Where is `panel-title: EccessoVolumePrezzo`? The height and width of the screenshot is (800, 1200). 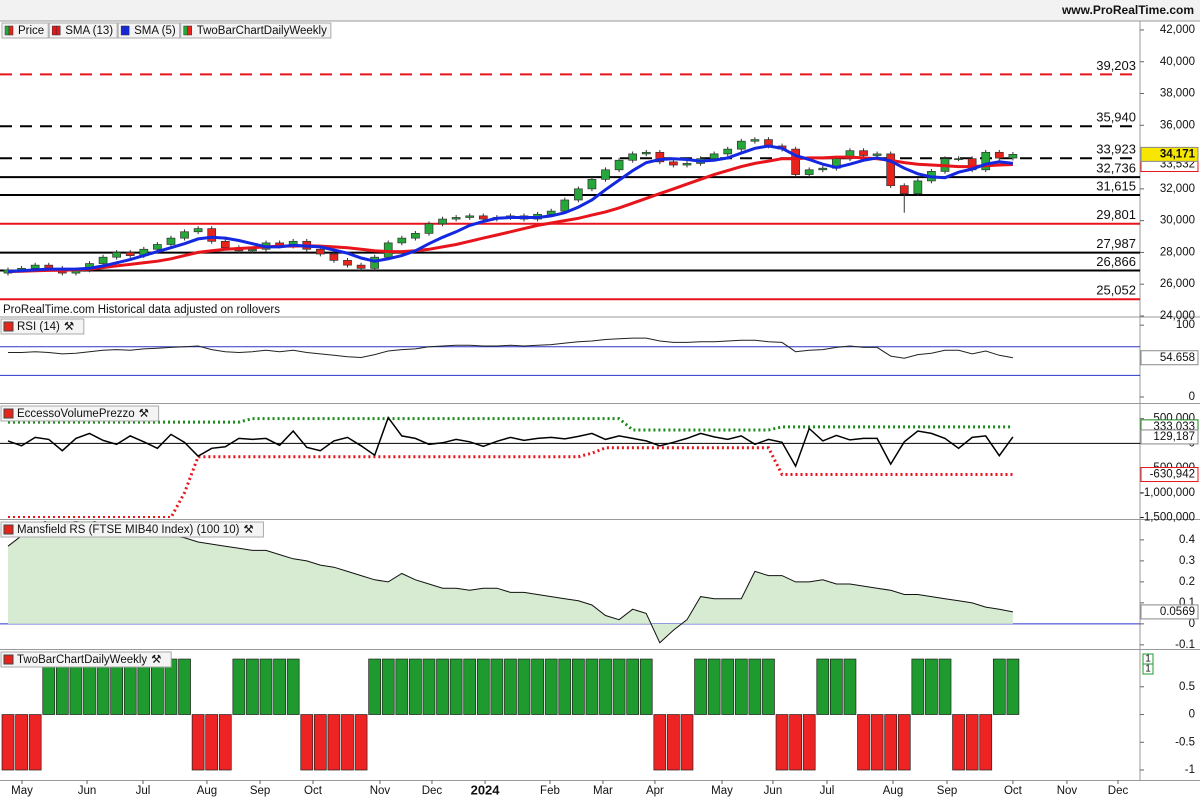
panel-title: EccessoVolumePrezzo is located at coordinates (76, 414).